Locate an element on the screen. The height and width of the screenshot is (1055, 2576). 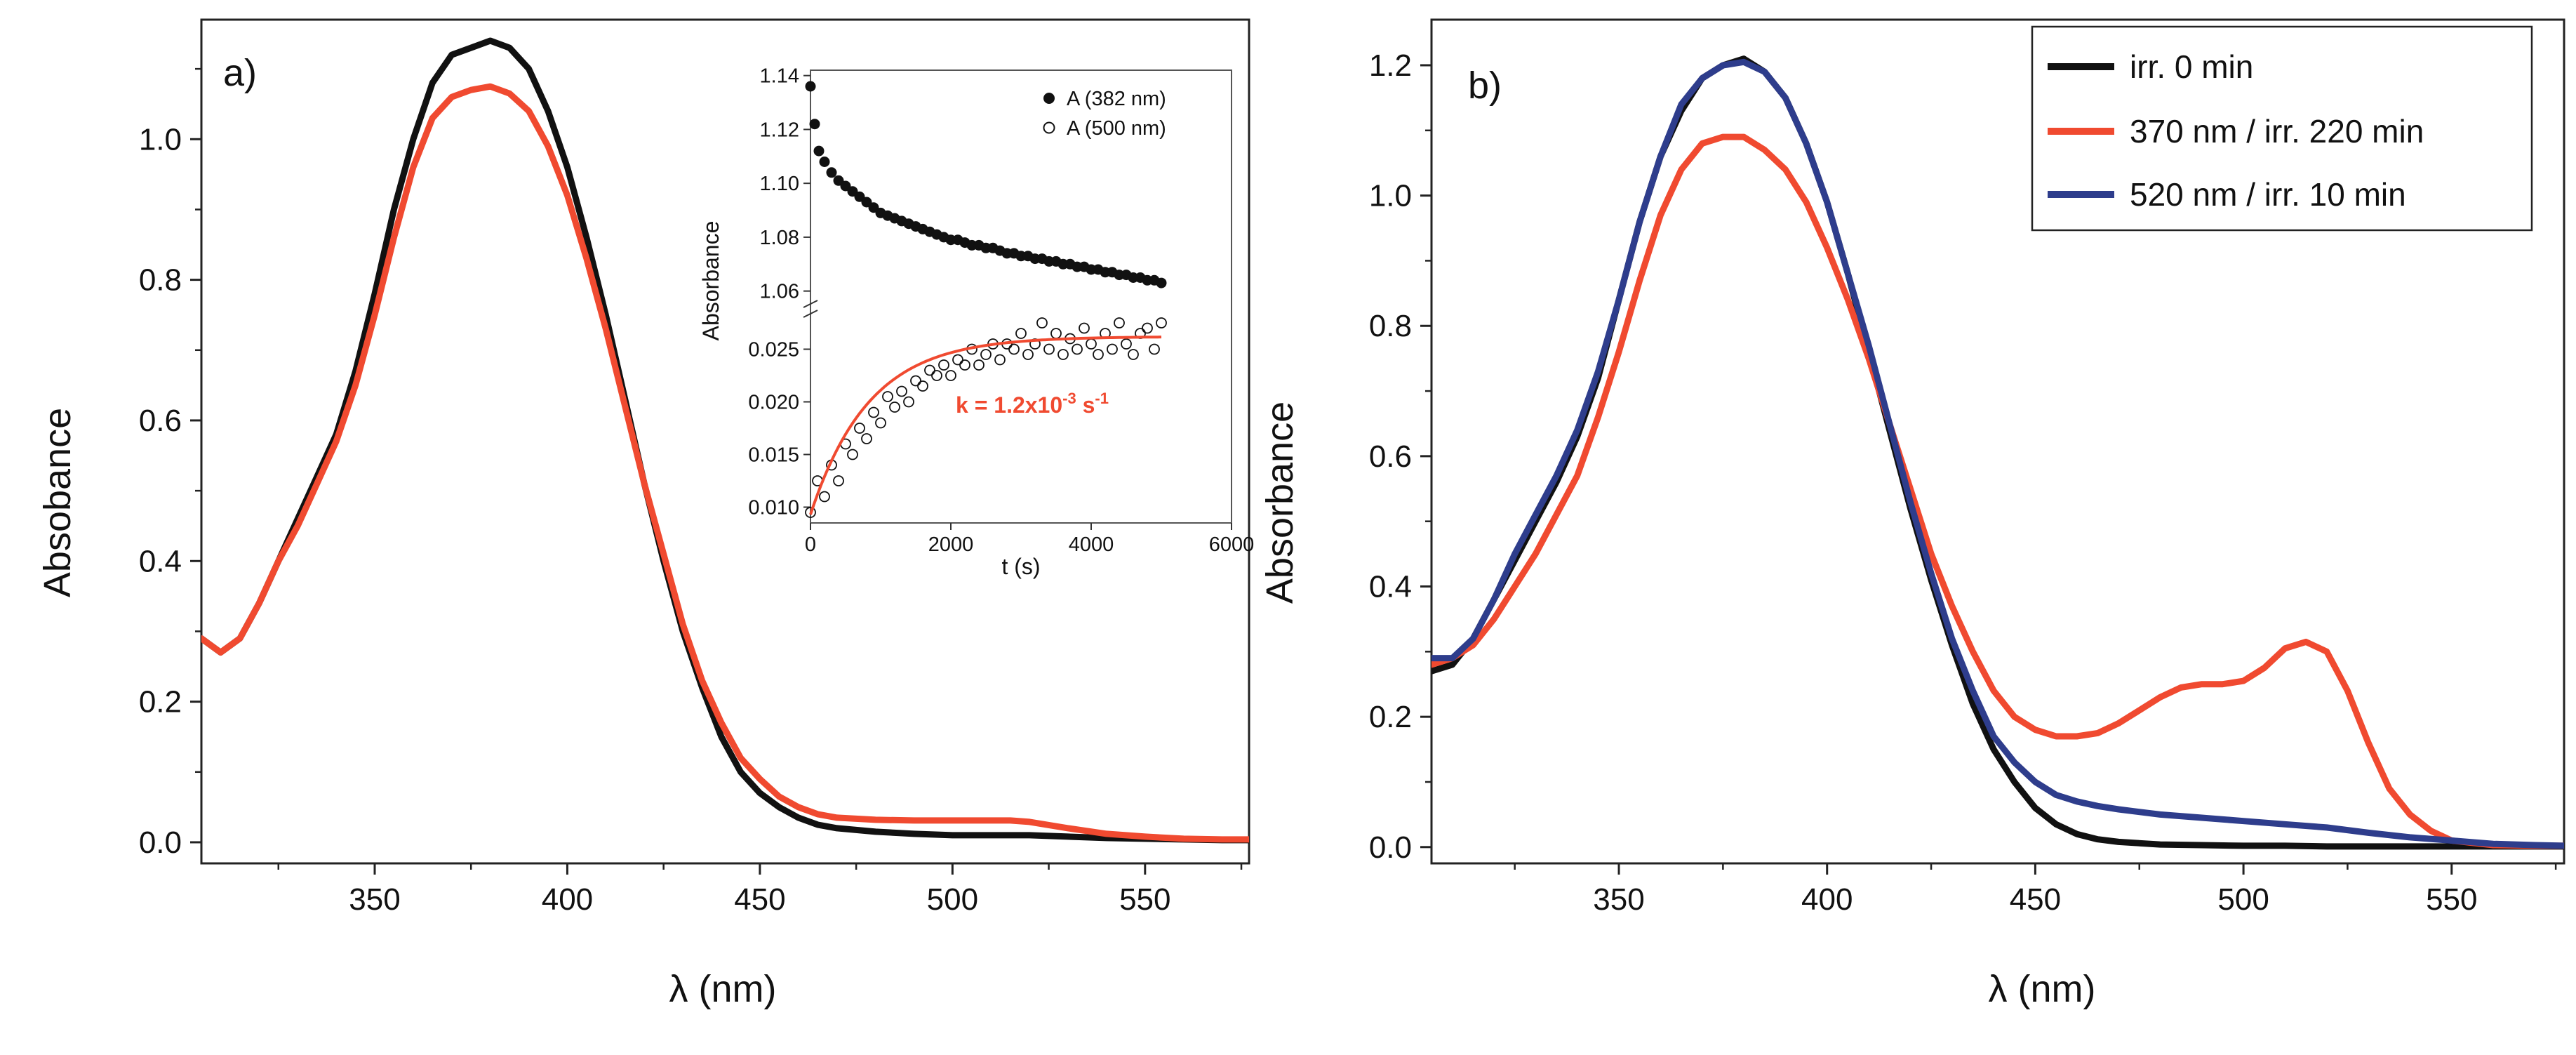
y-tick-label: 1.0 is located at coordinates (1390, 196).